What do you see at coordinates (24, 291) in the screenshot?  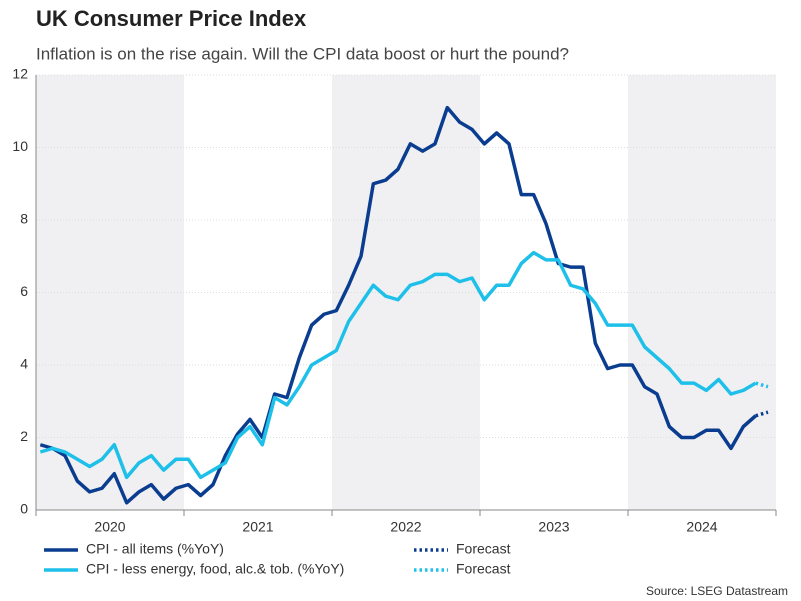 I see `y-tick-label: 6` at bounding box center [24, 291].